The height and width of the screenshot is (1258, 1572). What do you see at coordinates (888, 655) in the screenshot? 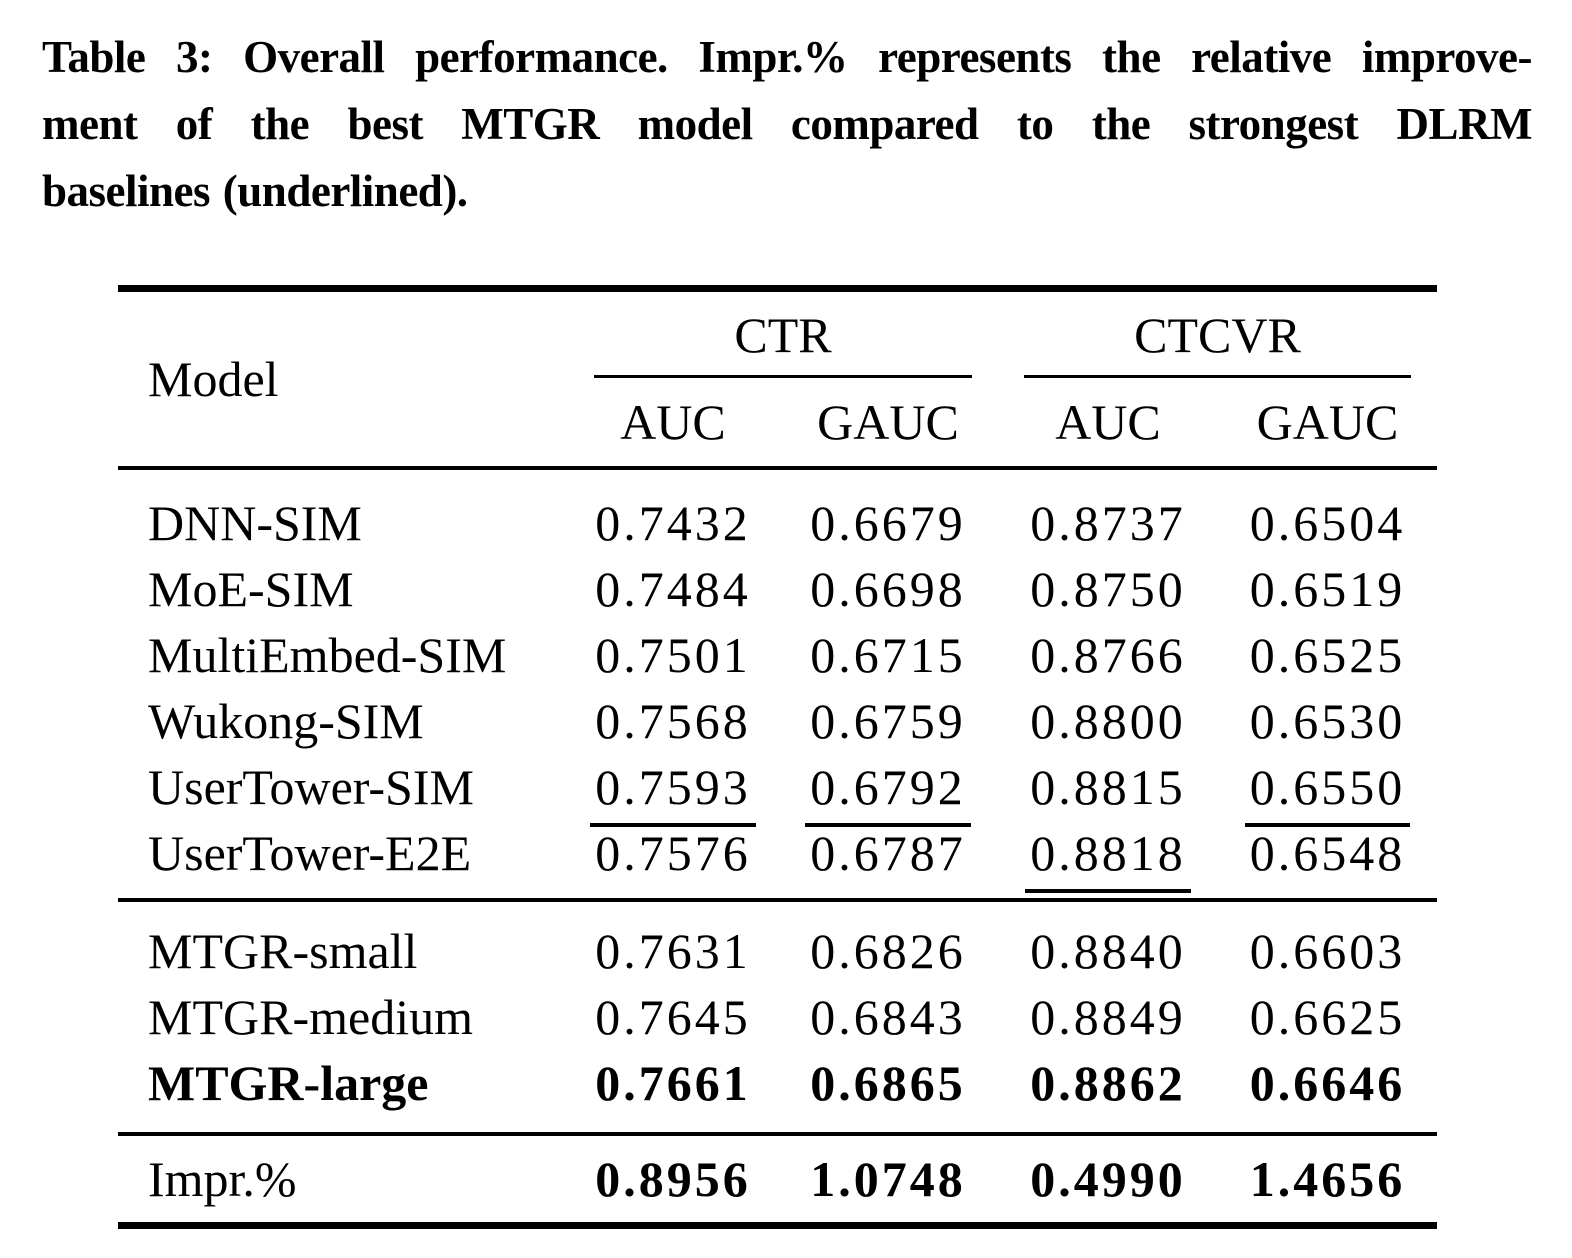
I see `value-cell: 0.6715` at bounding box center [888, 655].